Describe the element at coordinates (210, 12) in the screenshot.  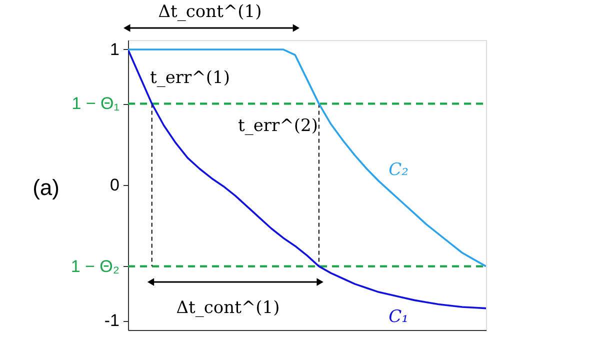
I see `text: Δt_cont^(1)` at that location.